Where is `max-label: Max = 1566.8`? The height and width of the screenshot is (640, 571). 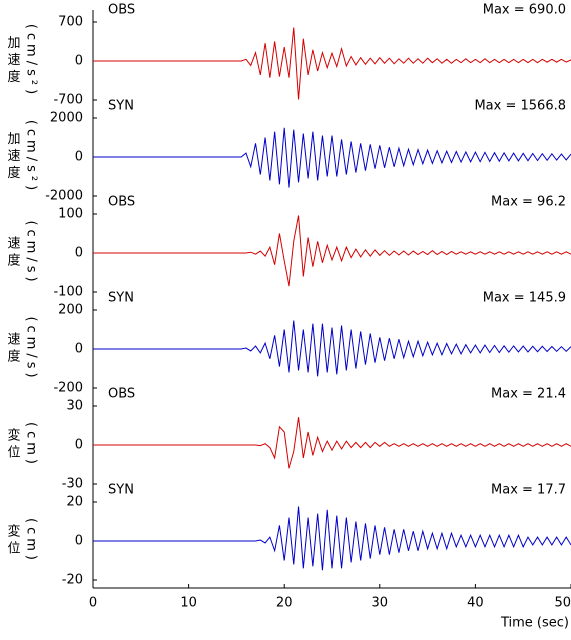
max-label: Max = 1566.8 is located at coordinates (520, 106).